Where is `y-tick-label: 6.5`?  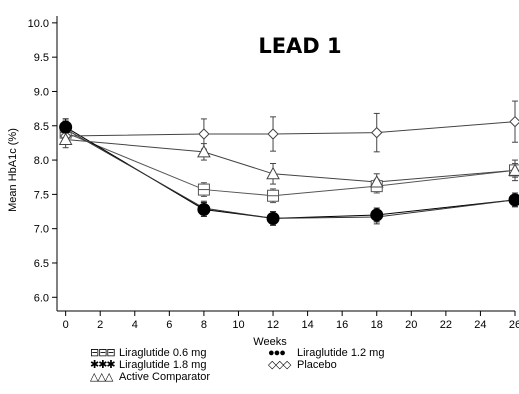
y-tick-label: 6.5 is located at coordinates (41, 264).